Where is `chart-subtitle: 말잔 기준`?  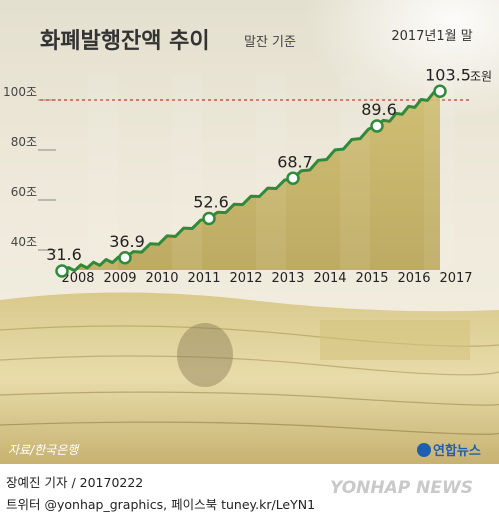
chart-subtitle: 말잔 기준 is located at coordinates (270, 42).